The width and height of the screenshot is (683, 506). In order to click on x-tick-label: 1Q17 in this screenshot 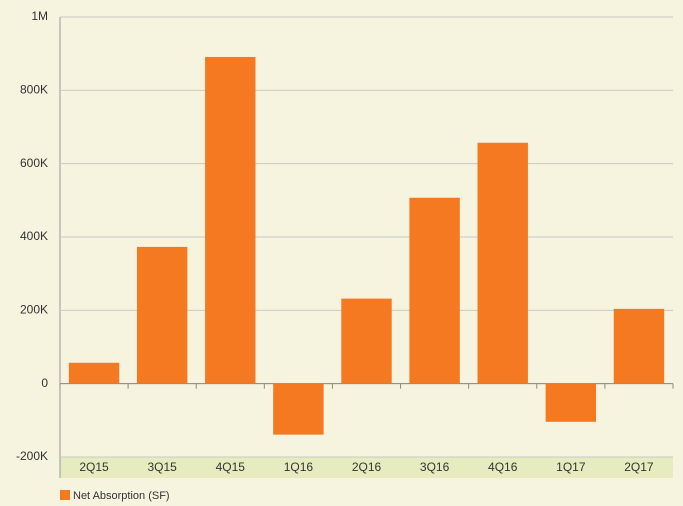, I will do `click(571, 467)`.